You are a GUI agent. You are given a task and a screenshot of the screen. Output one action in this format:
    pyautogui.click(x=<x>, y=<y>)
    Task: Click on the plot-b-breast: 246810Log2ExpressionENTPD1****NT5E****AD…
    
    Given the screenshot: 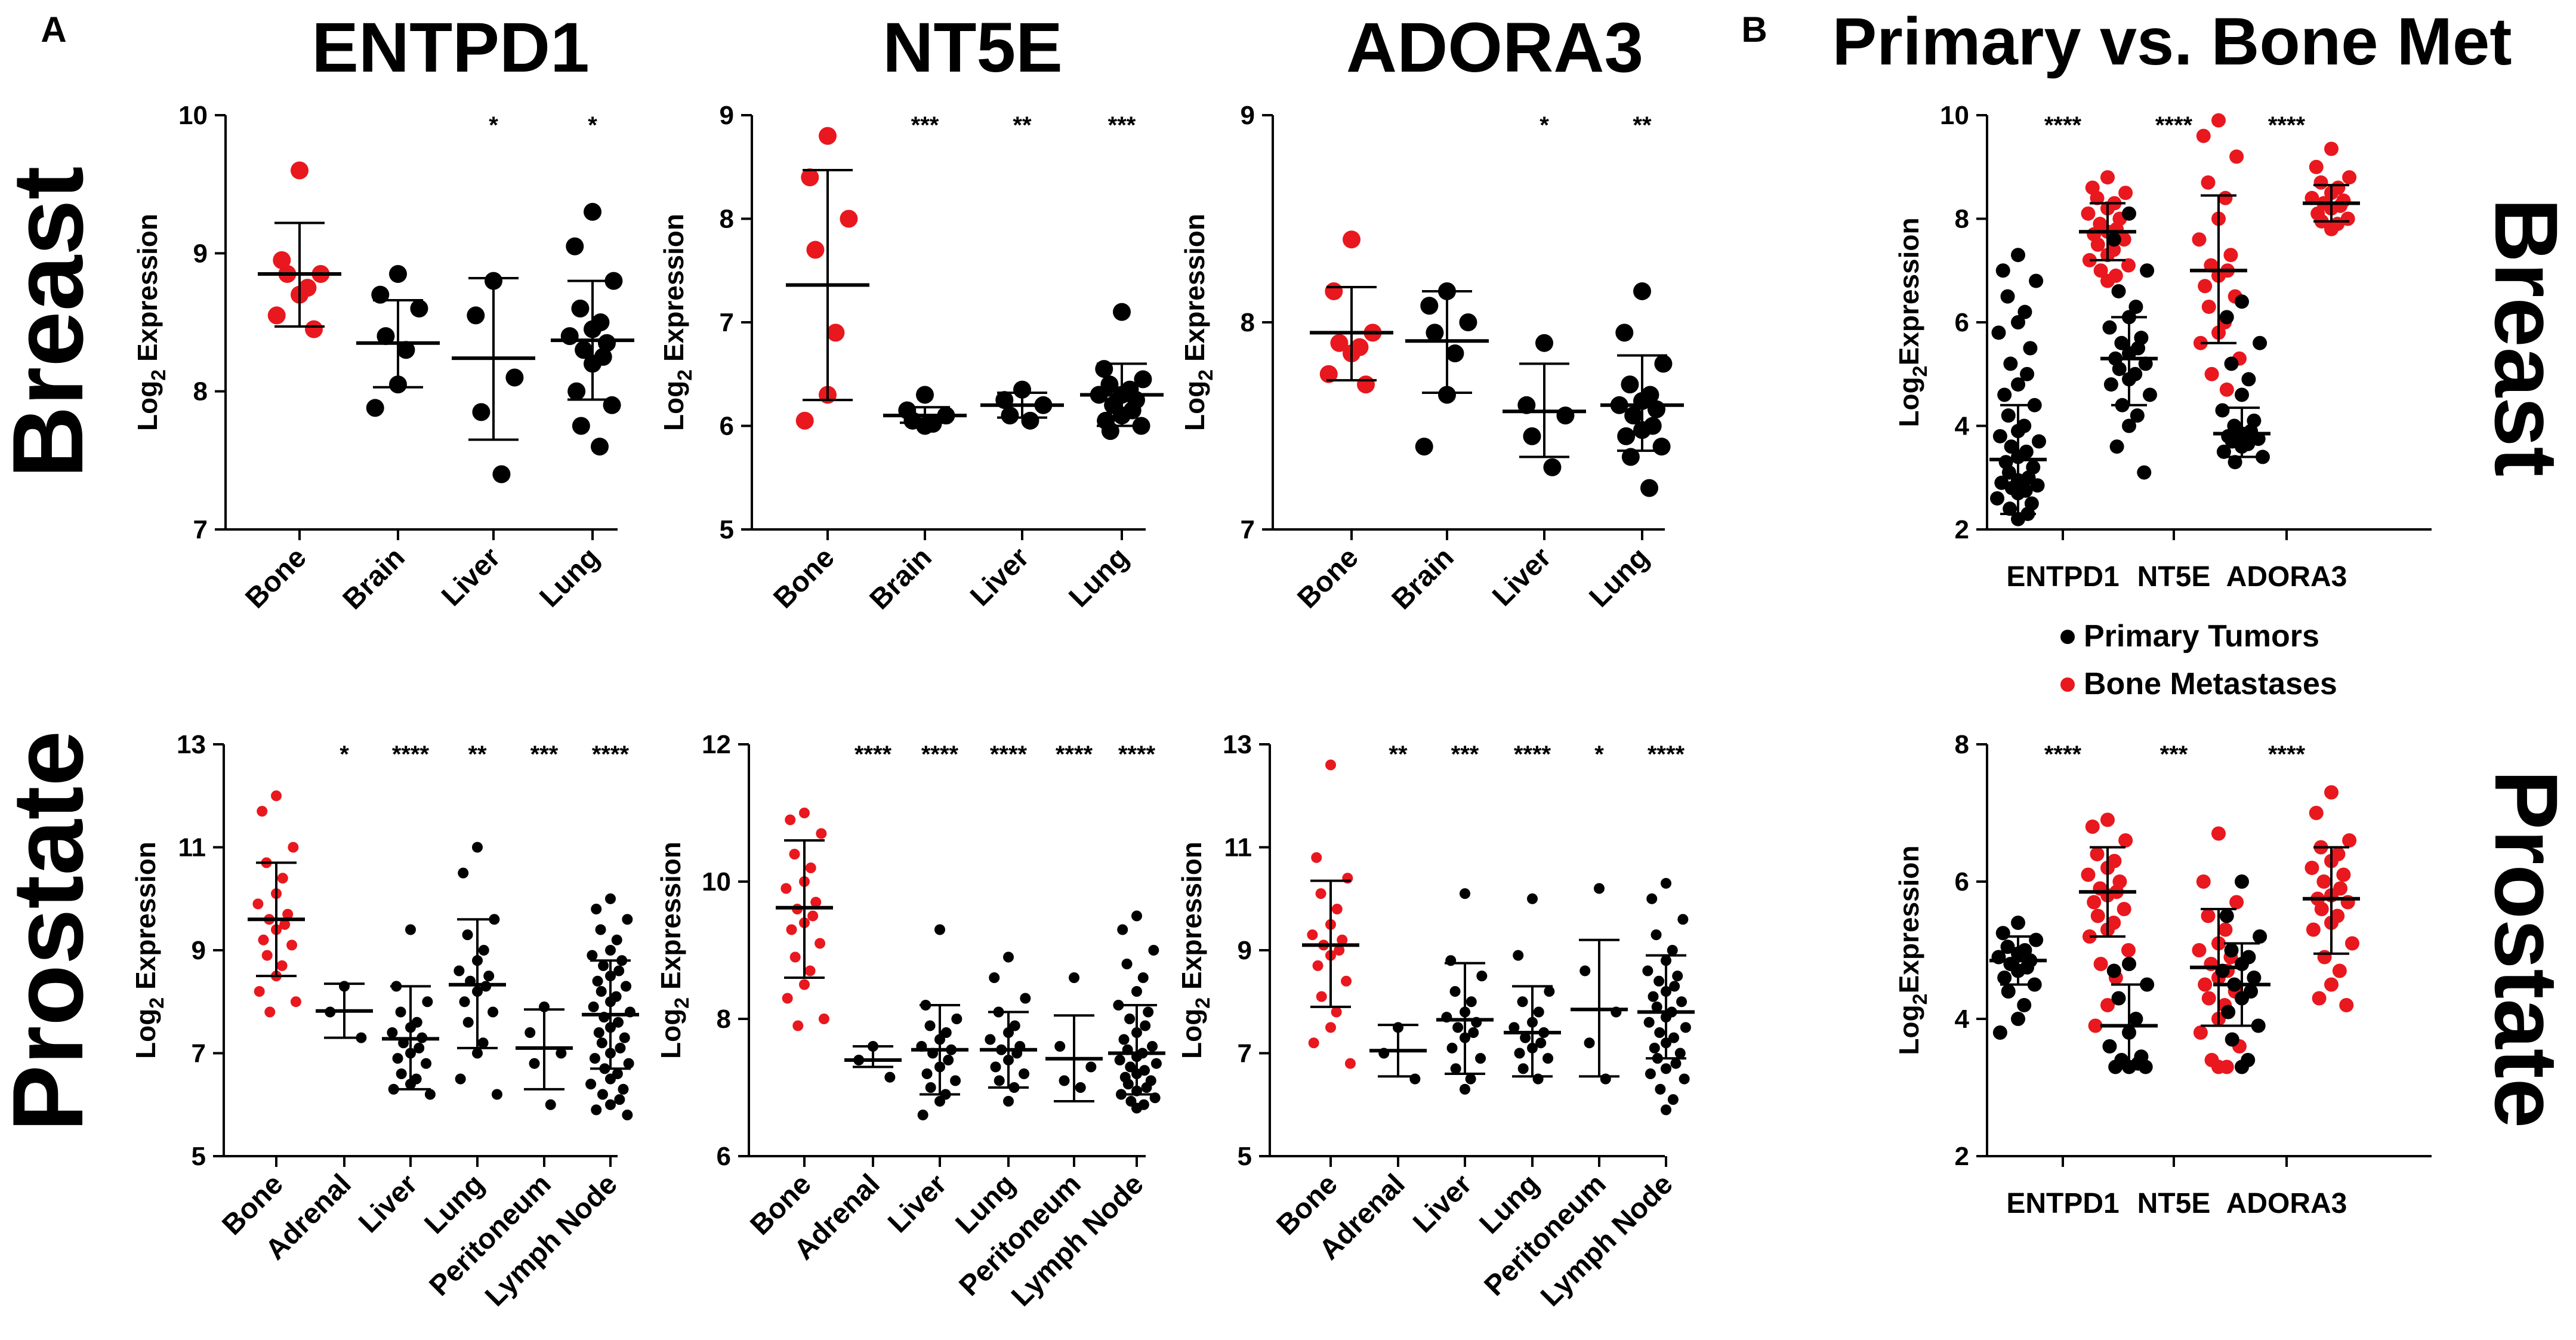 What is the action you would take?
    pyautogui.click(x=2163, y=347)
    